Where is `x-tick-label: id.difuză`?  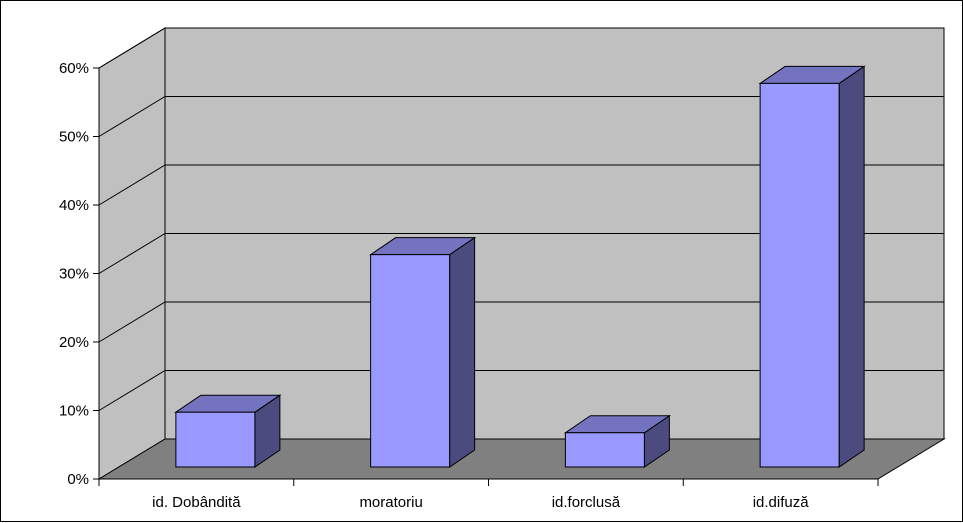 x-tick-label: id.difuză is located at coordinates (781, 502).